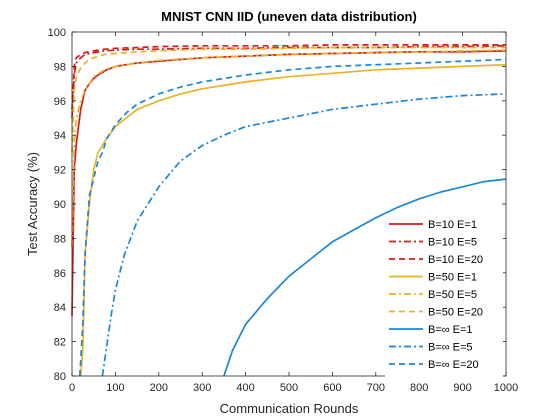 The height and width of the screenshot is (420, 560). Describe the element at coordinates (455, 260) in the screenshot. I see `legend-label-2: B=10 E=20` at that location.